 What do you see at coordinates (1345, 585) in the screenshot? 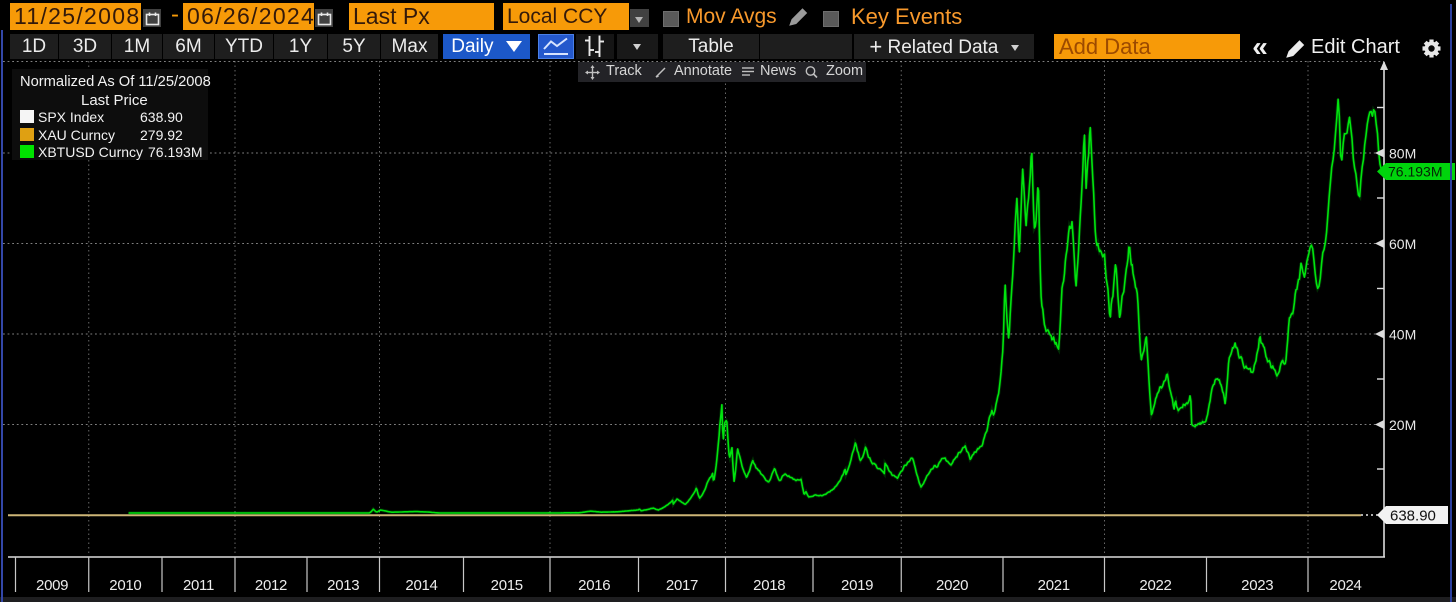
I see `svg-text: 2024` at bounding box center [1345, 585].